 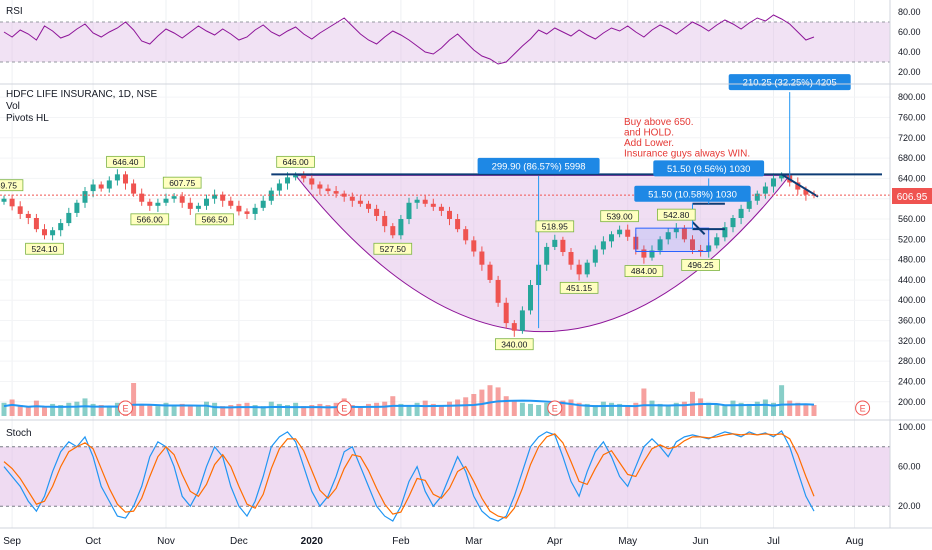 I want to click on price-tick-label: 440.00, so click(x=912, y=280).